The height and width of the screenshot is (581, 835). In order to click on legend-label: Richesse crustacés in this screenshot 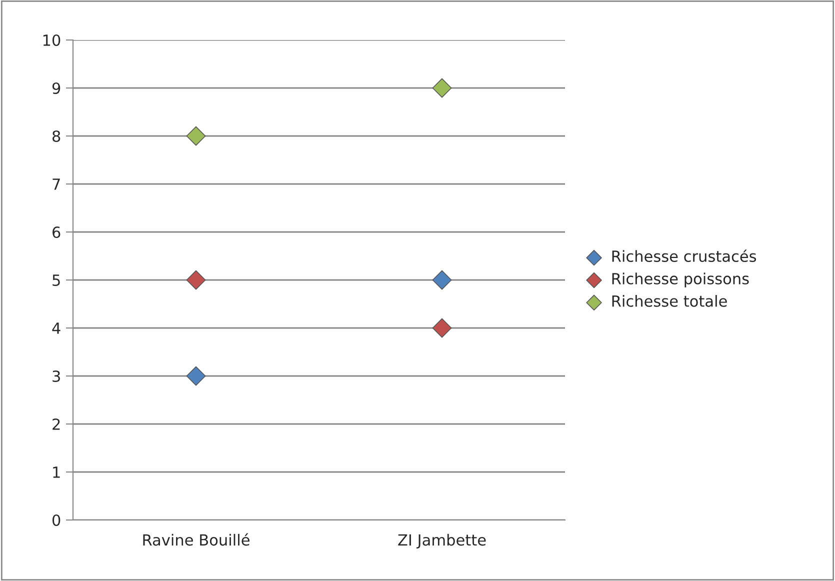, I will do `click(684, 256)`.